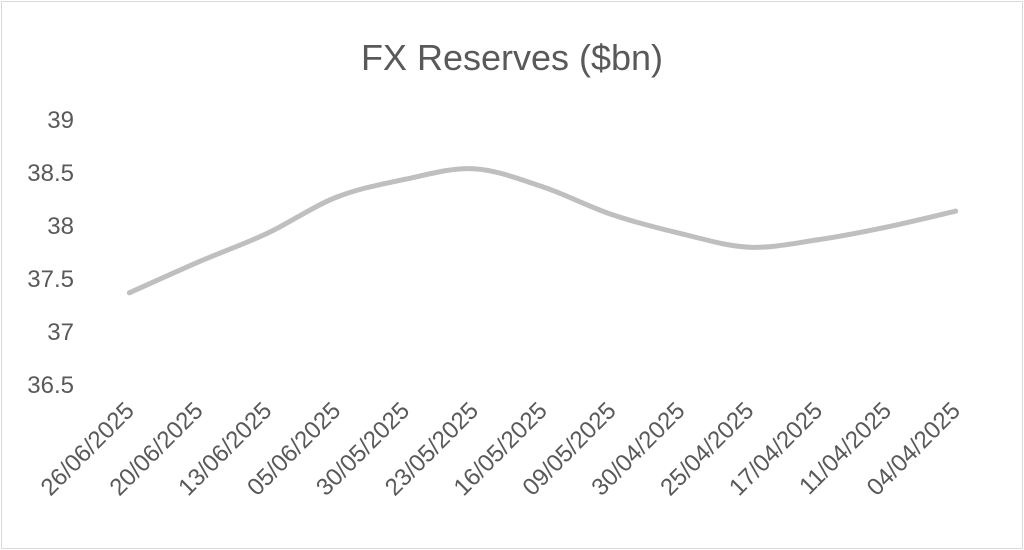 This screenshot has height=550, width=1024. Describe the element at coordinates (60, 226) in the screenshot. I see `y-tick-label: 38` at that location.